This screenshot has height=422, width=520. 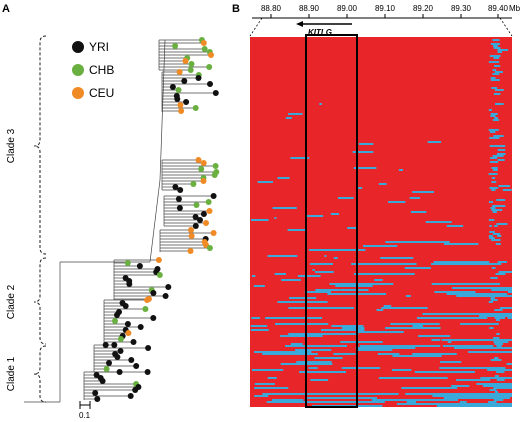 What do you see at coordinates (514, 8) in the screenshot?
I see `axis-unit-label: Mb` at bounding box center [514, 8].